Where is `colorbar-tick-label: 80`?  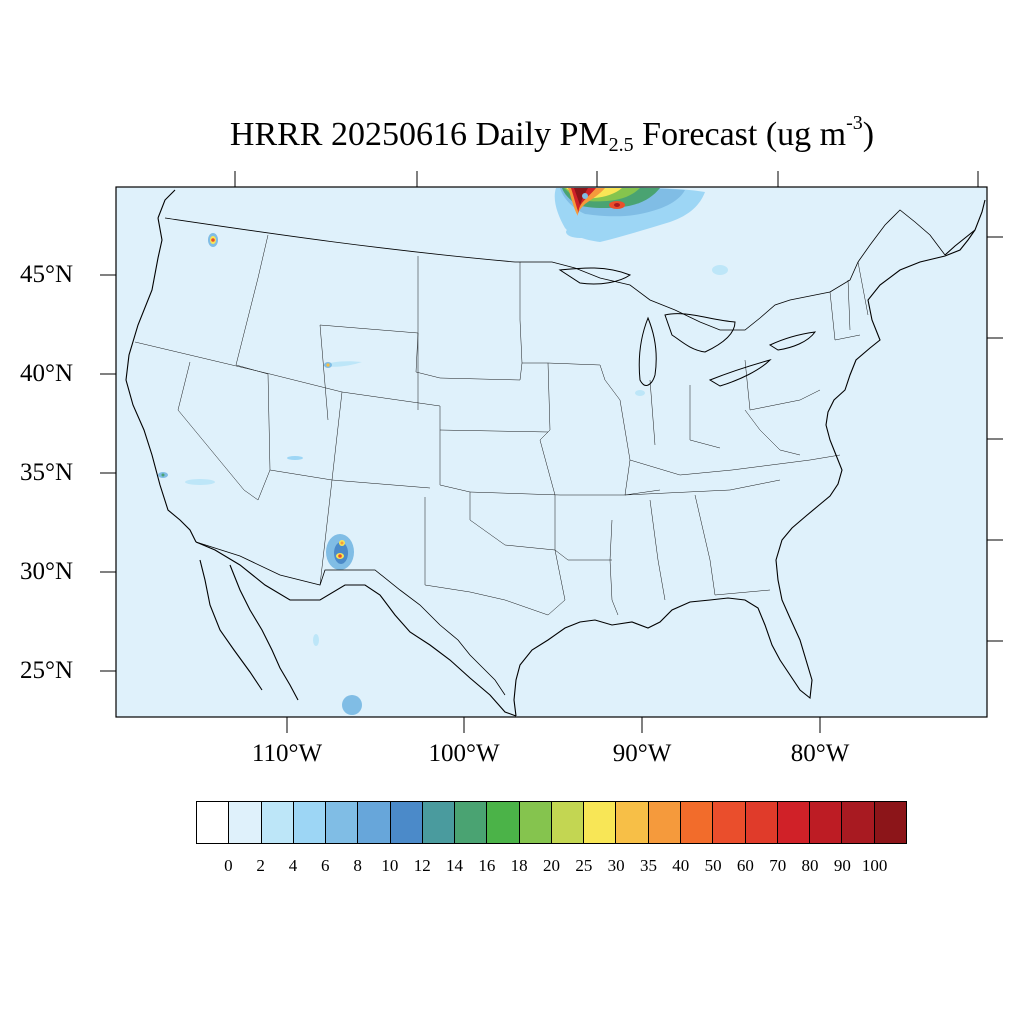 colorbar-tick-label: 80 is located at coordinates (810, 865).